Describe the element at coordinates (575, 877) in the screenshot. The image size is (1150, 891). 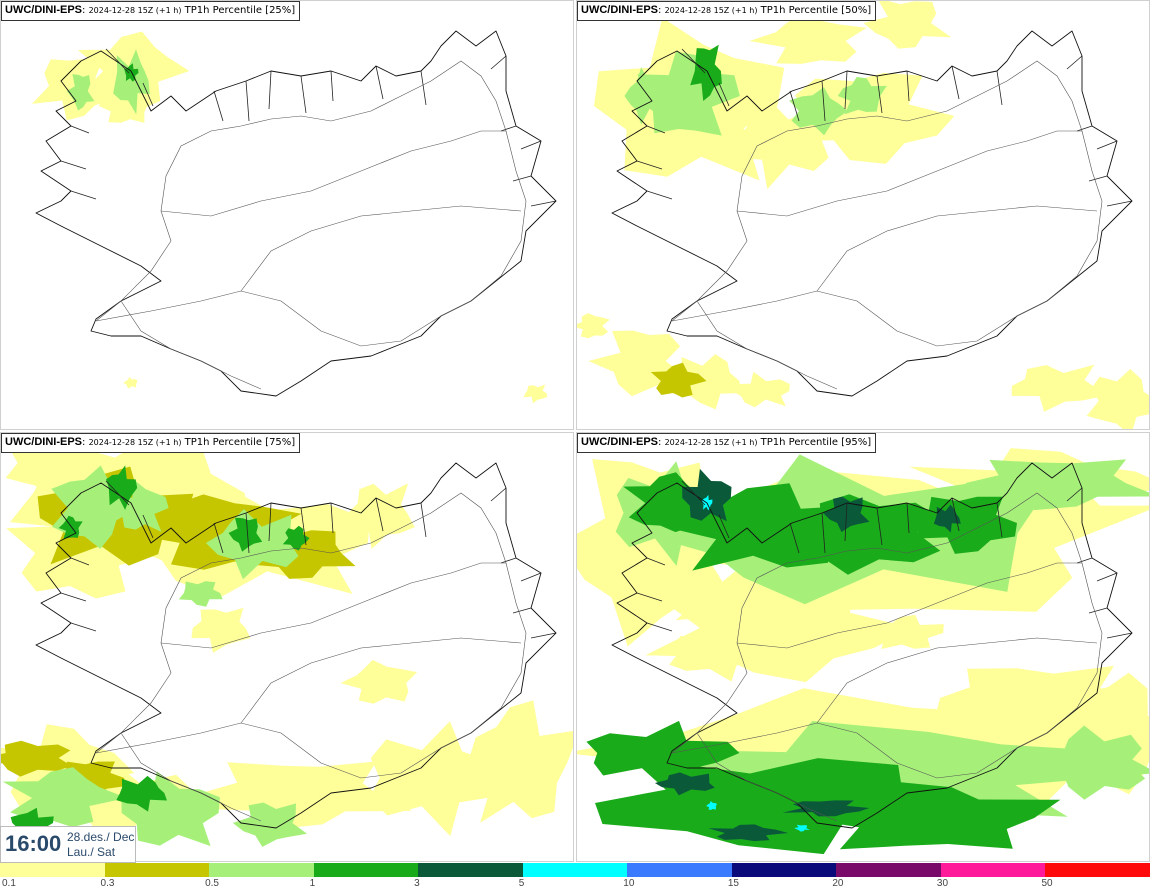
I see `precipitation-colorbar: 0.1 0.3 0.5 1 3 5 10 15 20 30 50` at that location.